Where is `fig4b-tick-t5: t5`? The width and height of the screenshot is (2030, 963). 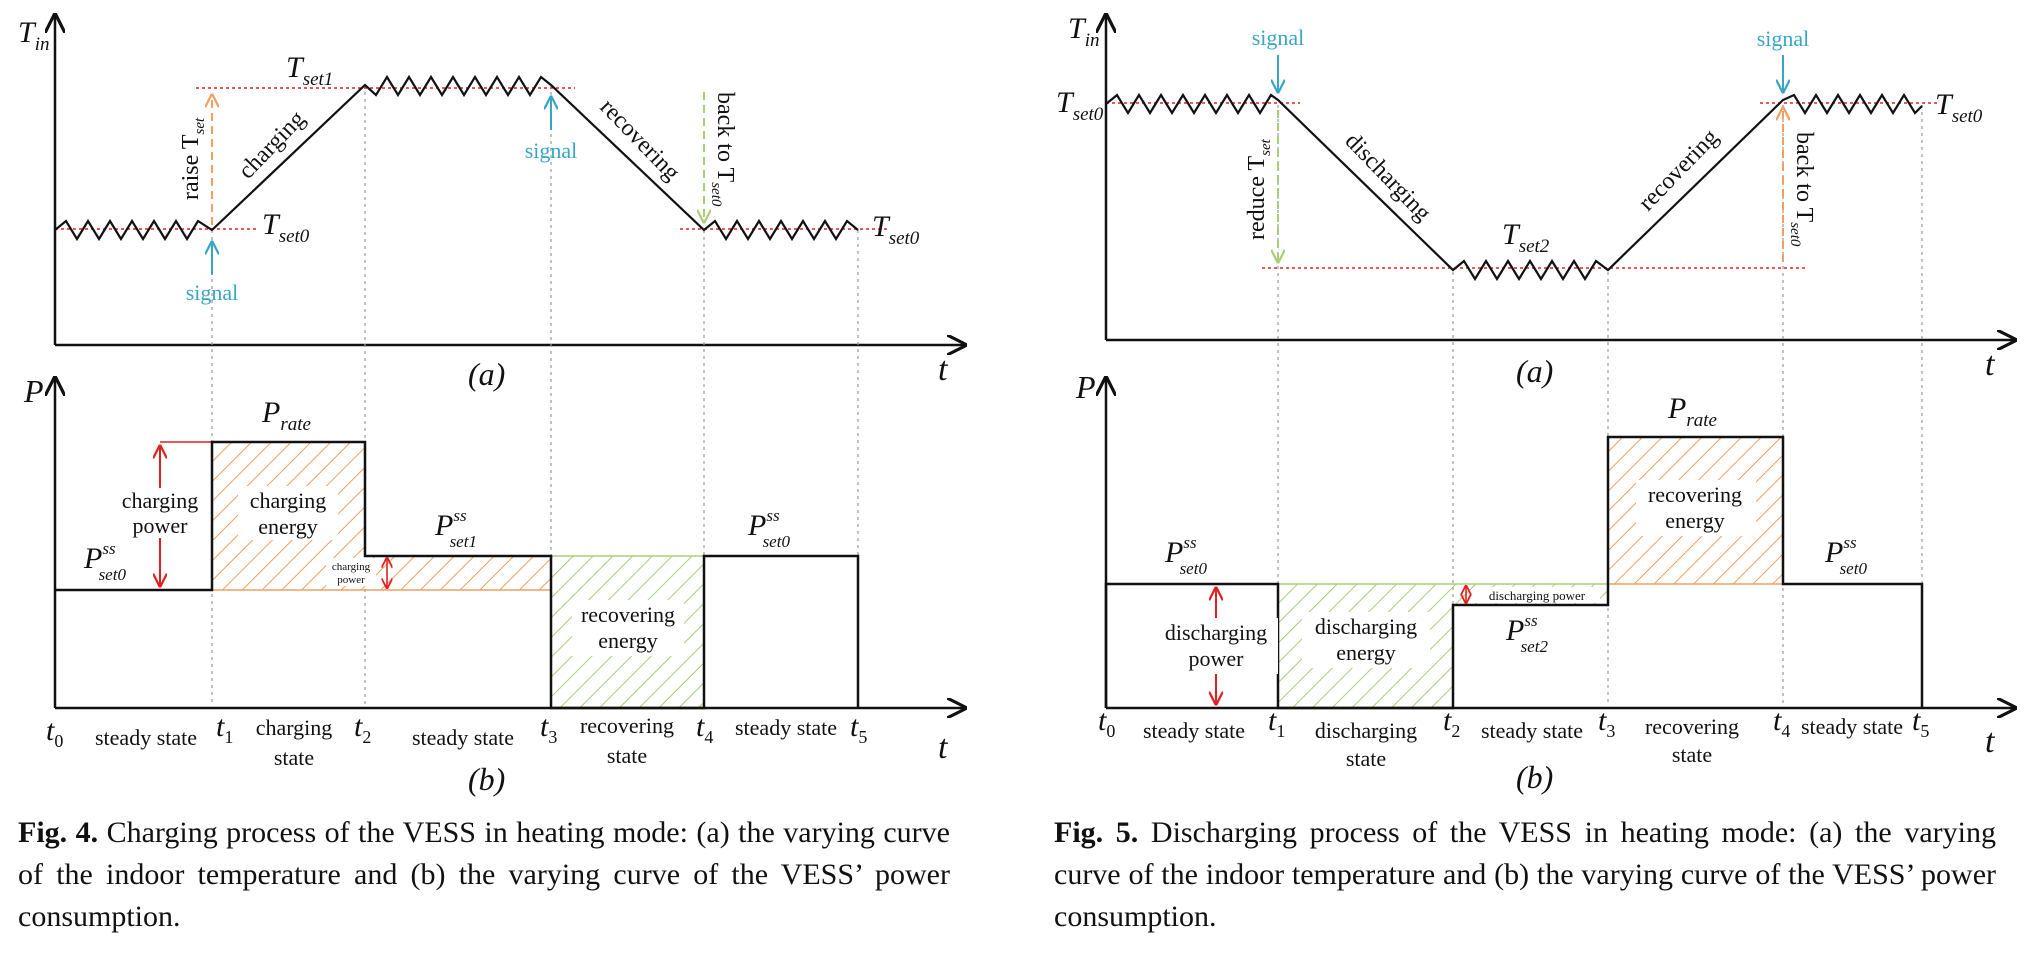 fig4b-tick-t5: t5 is located at coordinates (858, 728).